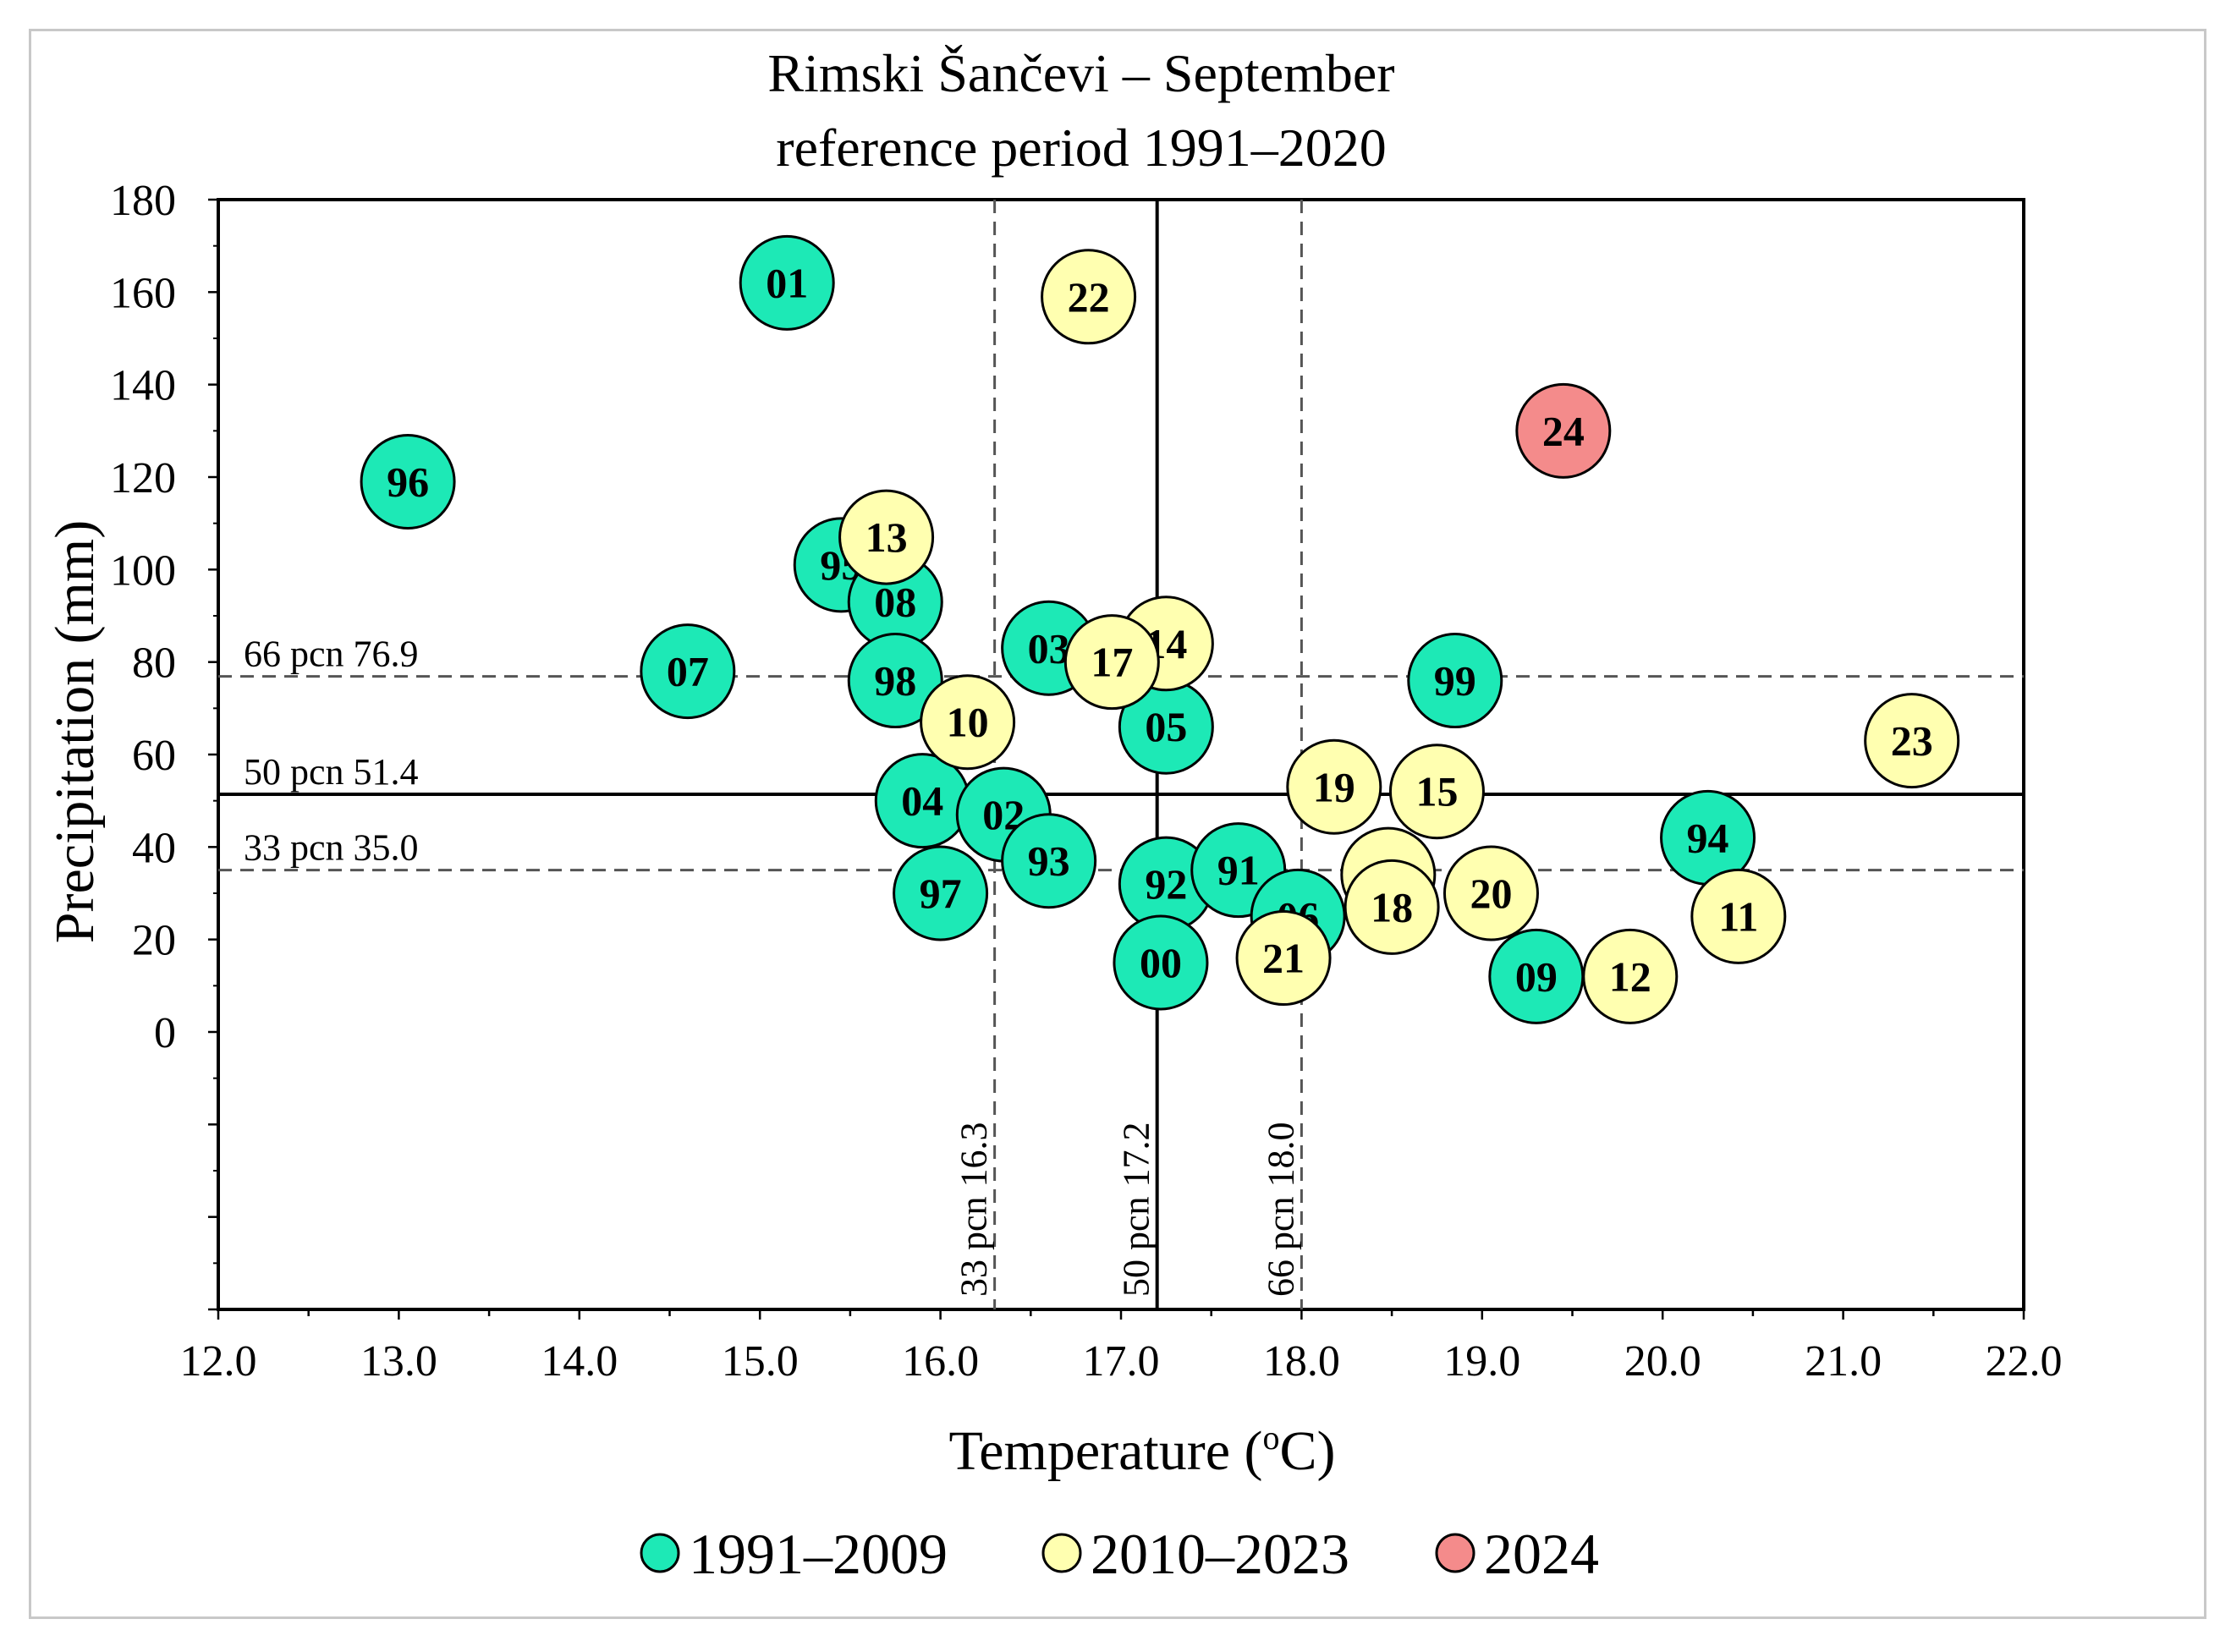 The image size is (2231, 1652). I want to click on x-tick-label: 14.0, so click(579, 1361).